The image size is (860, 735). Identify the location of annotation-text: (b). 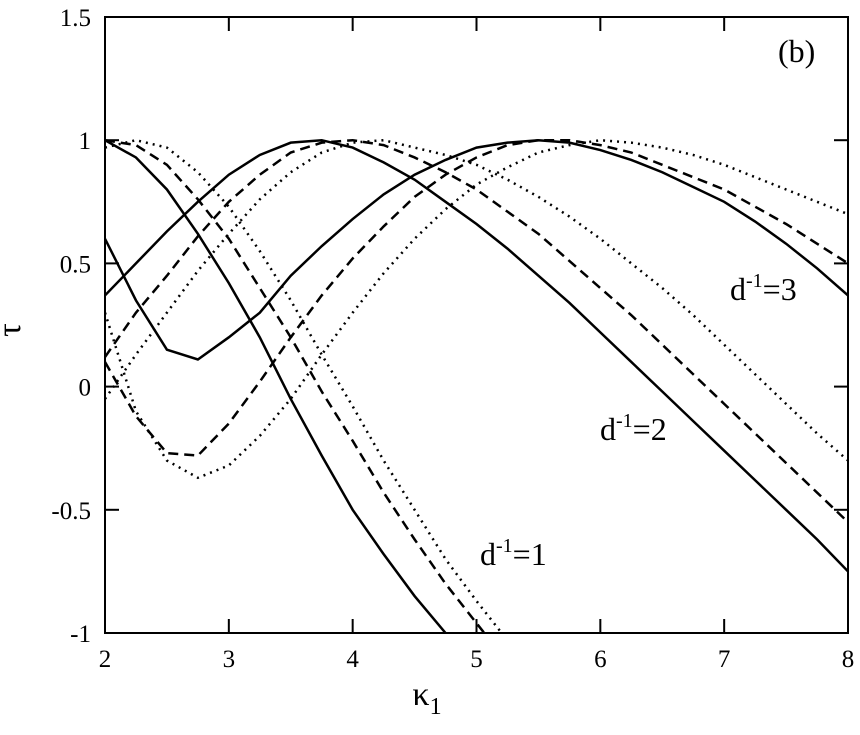
(796, 51).